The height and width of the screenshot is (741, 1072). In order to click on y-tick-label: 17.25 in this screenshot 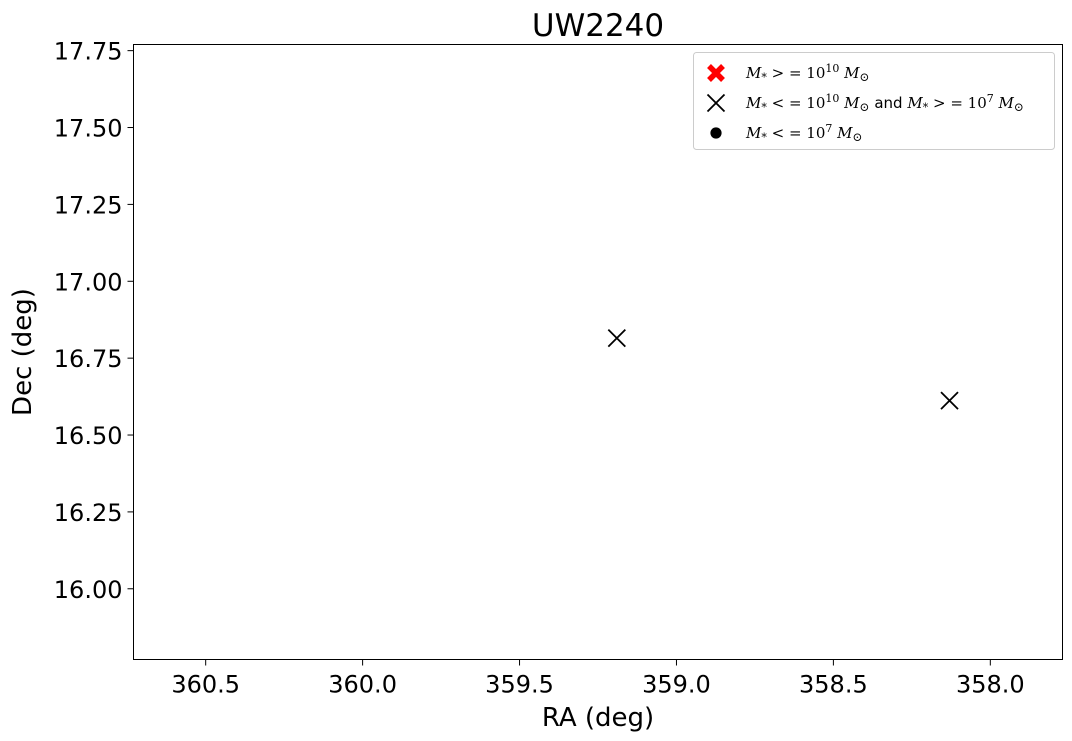, I will do `click(88, 205)`.